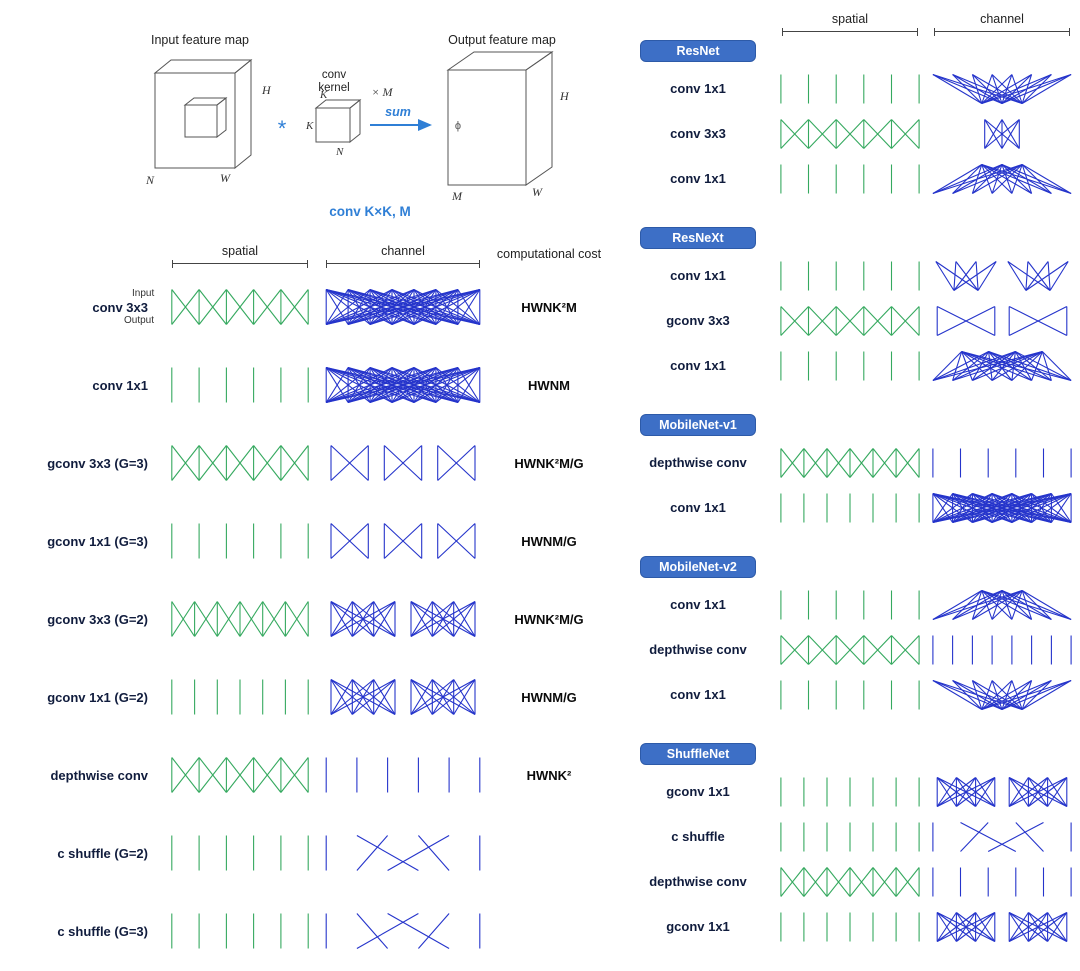 The height and width of the screenshot is (971, 1080). What do you see at coordinates (333, 88) in the screenshot?
I see `kernel-label-line2: kernel` at bounding box center [333, 88].